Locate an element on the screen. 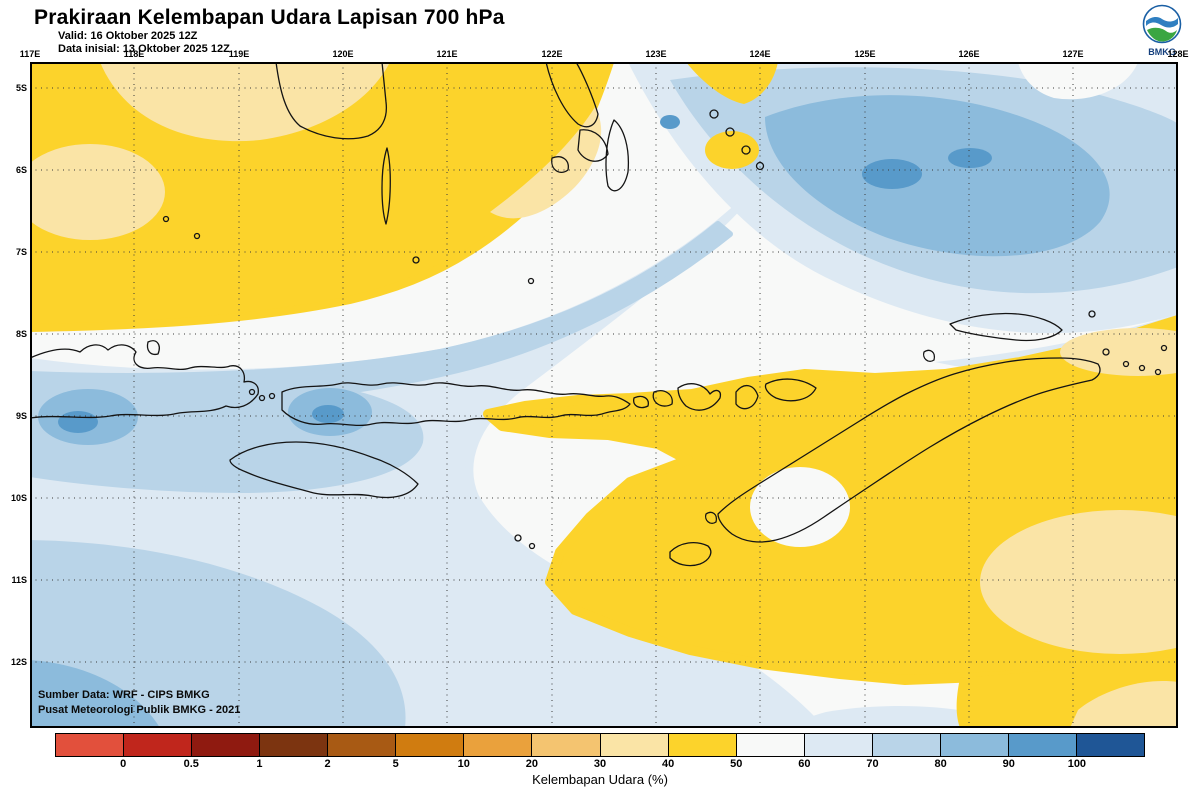 This screenshot has height=800, width=1200. lon-label: 119E is located at coordinates (239, 54).